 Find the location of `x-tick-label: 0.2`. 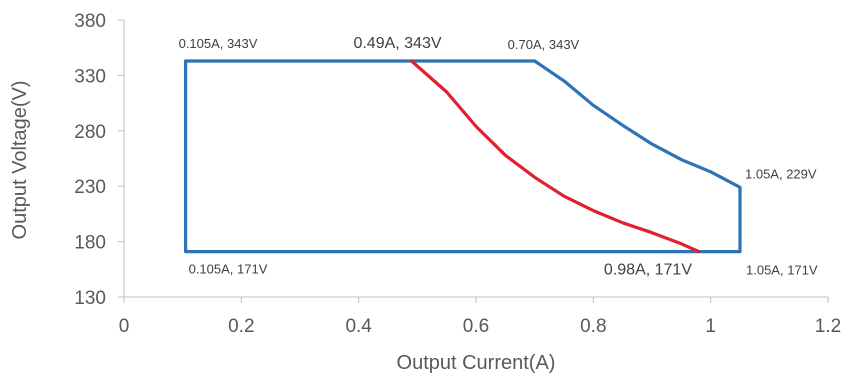

x-tick-label: 0.2 is located at coordinates (241, 326).